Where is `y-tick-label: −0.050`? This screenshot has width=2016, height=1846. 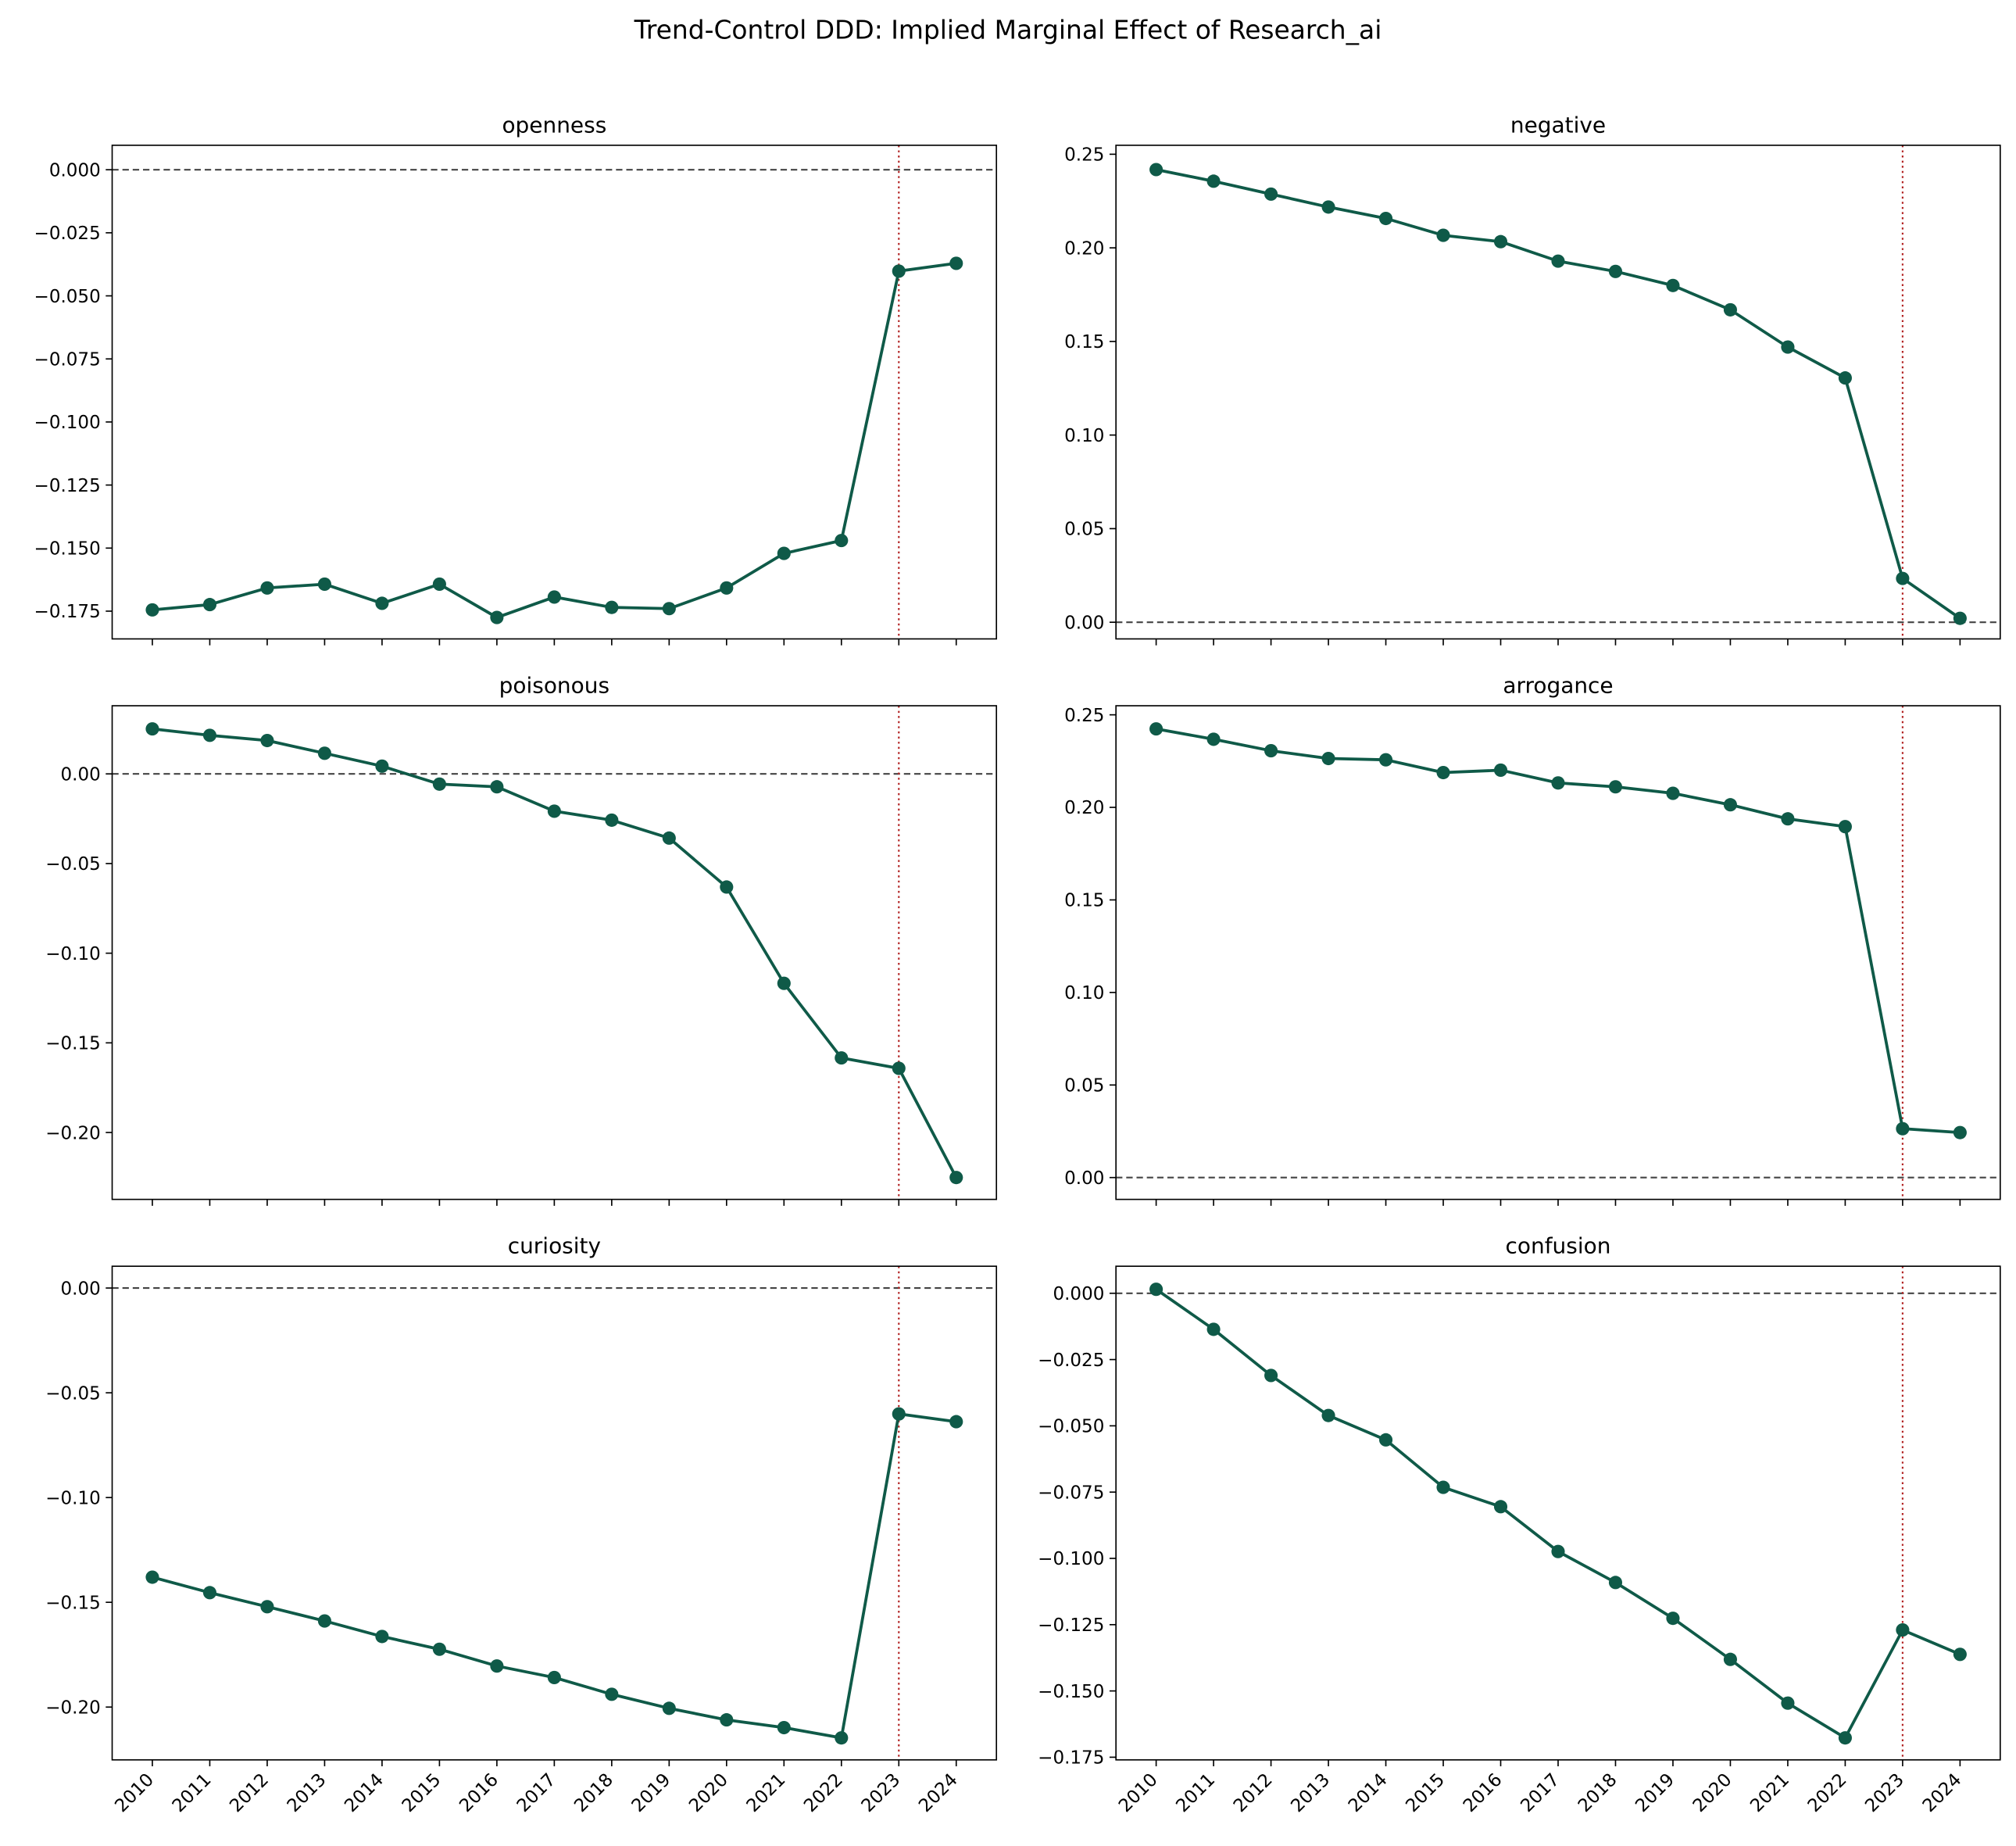 y-tick-label: −0.050 is located at coordinates (1071, 1427).